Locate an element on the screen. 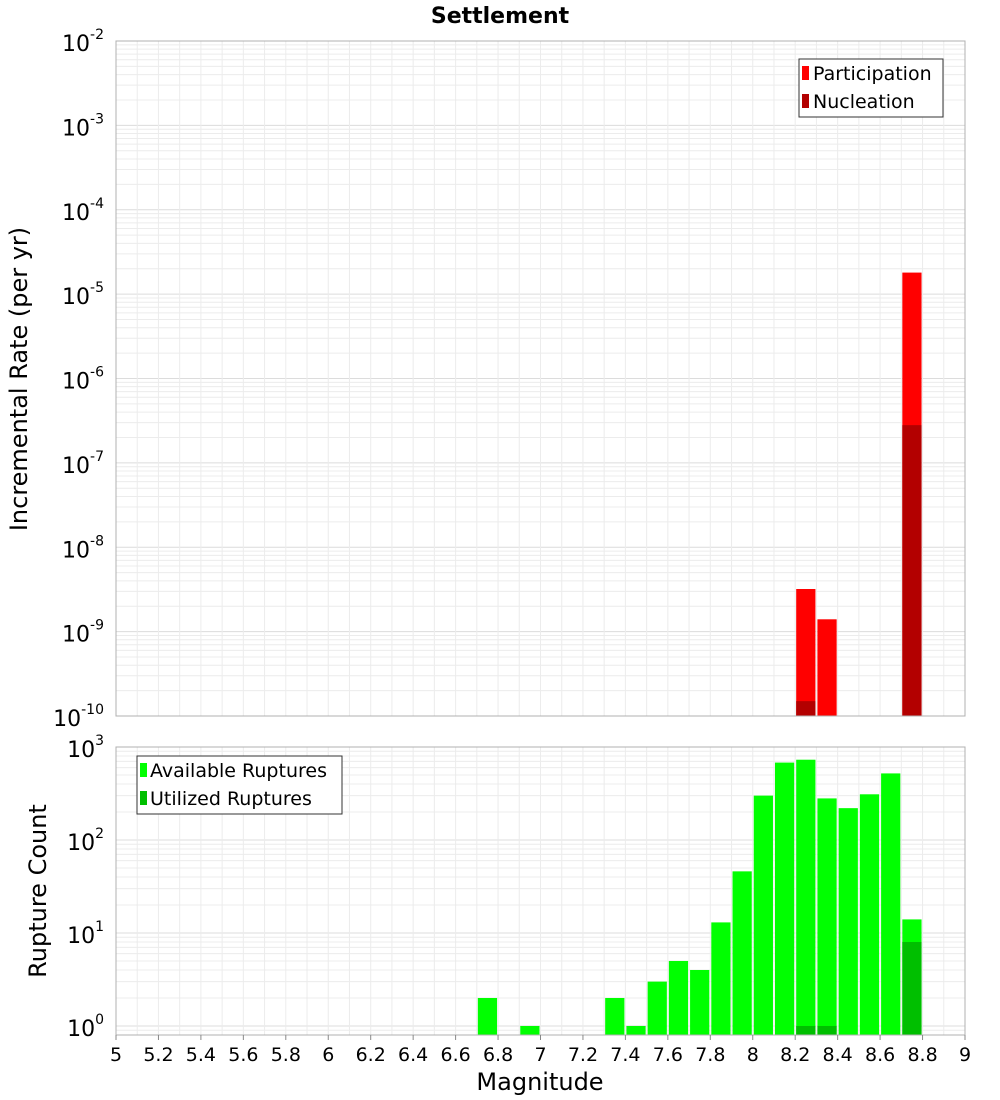 This screenshot has width=1000, height=1100. rate-y-tick-label: 10⁻³ is located at coordinates (83, 126).